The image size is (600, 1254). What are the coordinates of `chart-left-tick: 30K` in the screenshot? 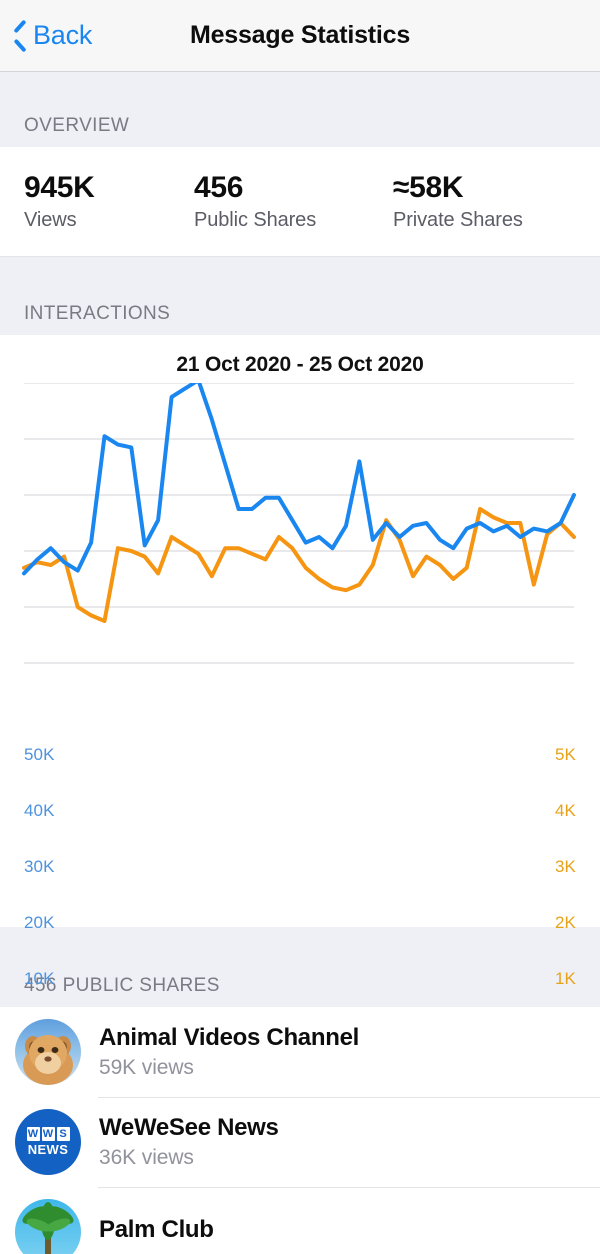 It's located at (39, 866).